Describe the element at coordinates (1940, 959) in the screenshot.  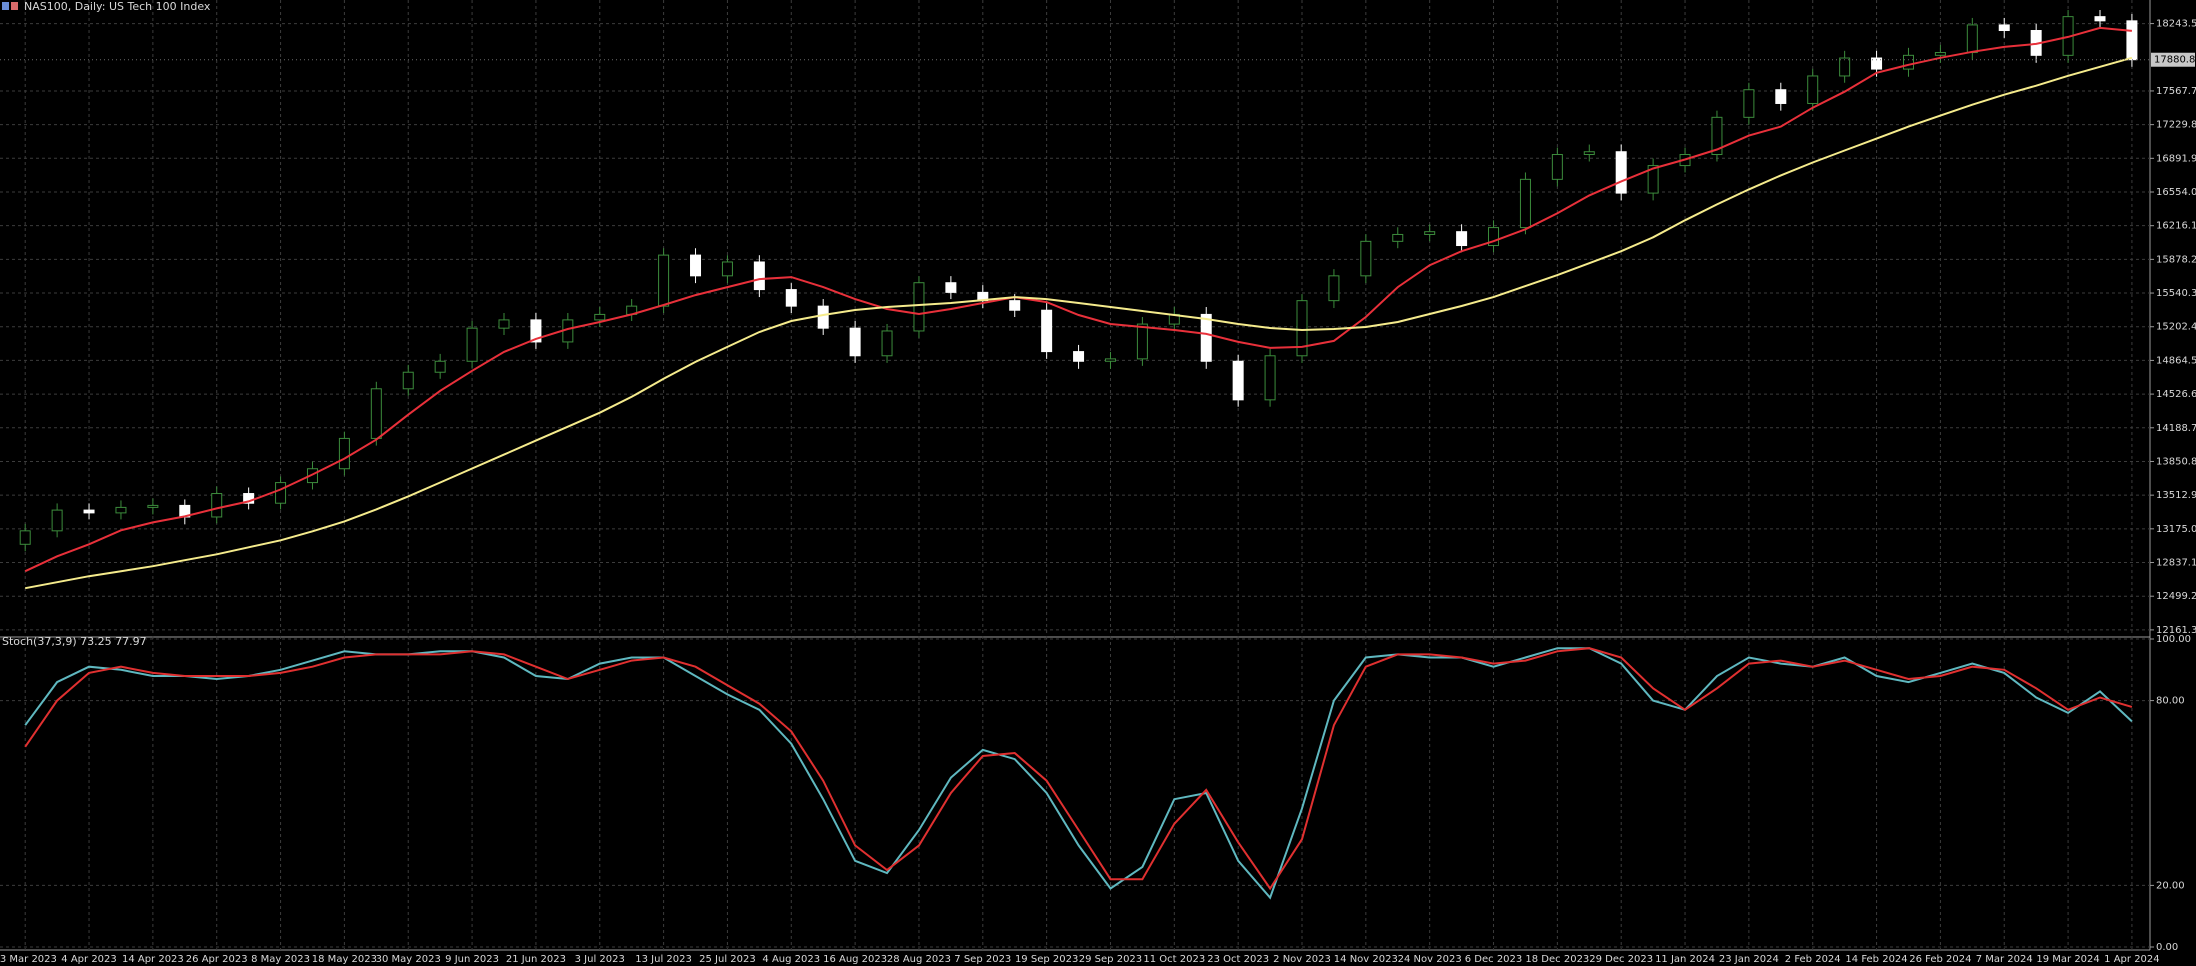
I see `x-tick-label: 26 Feb 2024` at that location.